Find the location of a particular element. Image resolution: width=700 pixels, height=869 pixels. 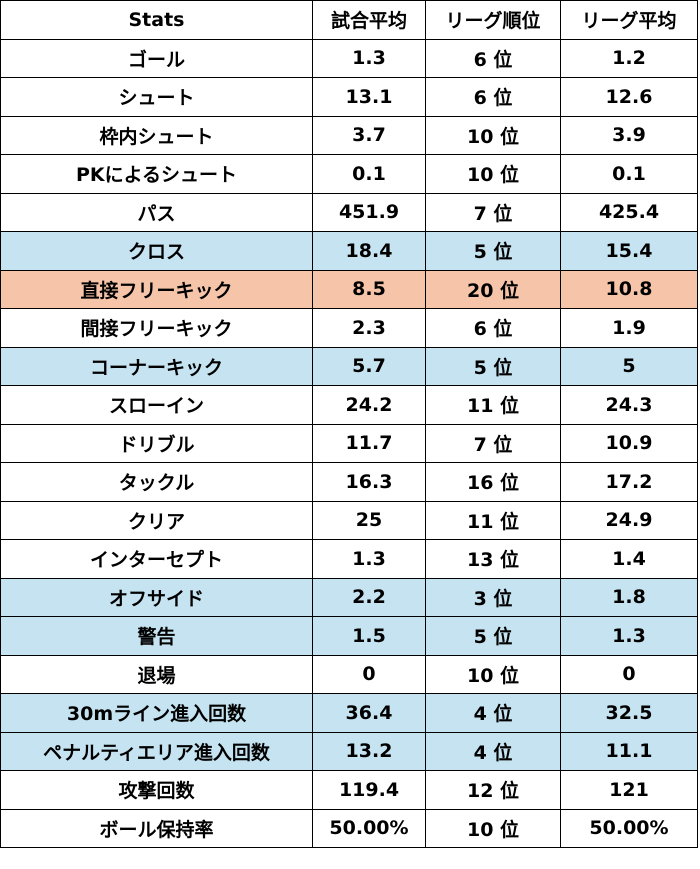

stat-name-cell: 警告 is located at coordinates (156, 636).